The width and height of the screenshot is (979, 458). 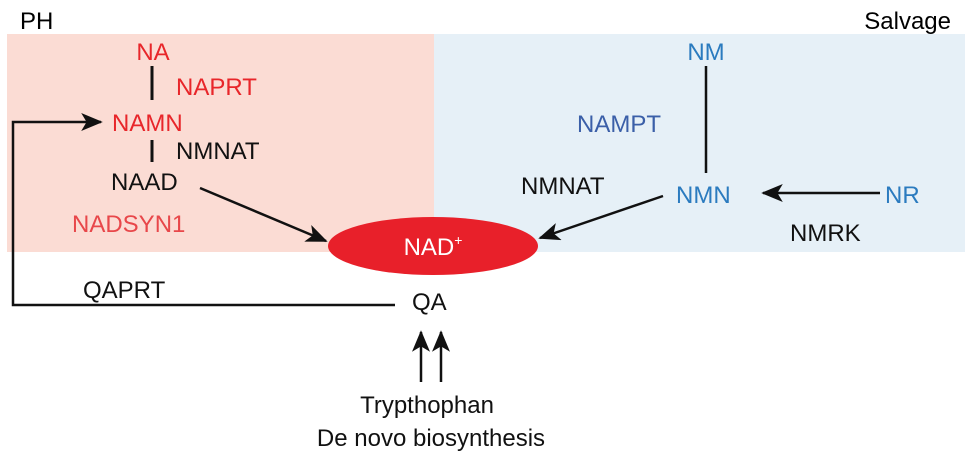 I want to click on enzyme-nadsyn1: NADSYN1, so click(x=128, y=224).